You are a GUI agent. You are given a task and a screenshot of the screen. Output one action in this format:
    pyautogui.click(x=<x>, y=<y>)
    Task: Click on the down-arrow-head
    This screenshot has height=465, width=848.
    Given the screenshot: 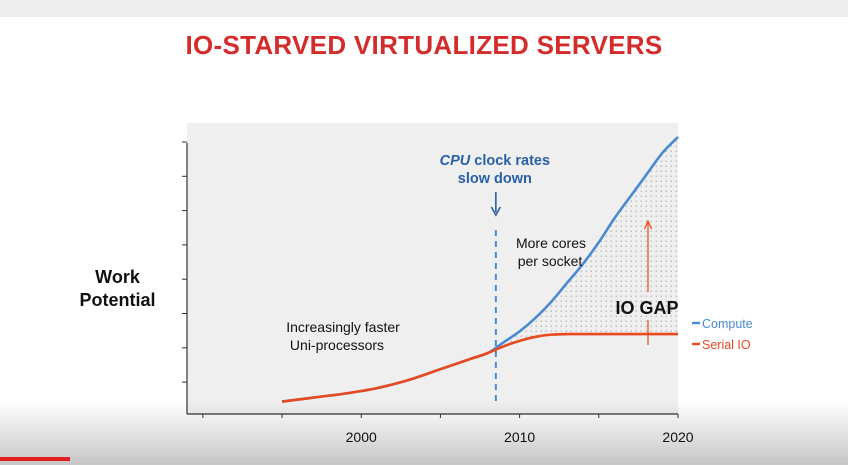 What is the action you would take?
    pyautogui.click(x=496, y=211)
    